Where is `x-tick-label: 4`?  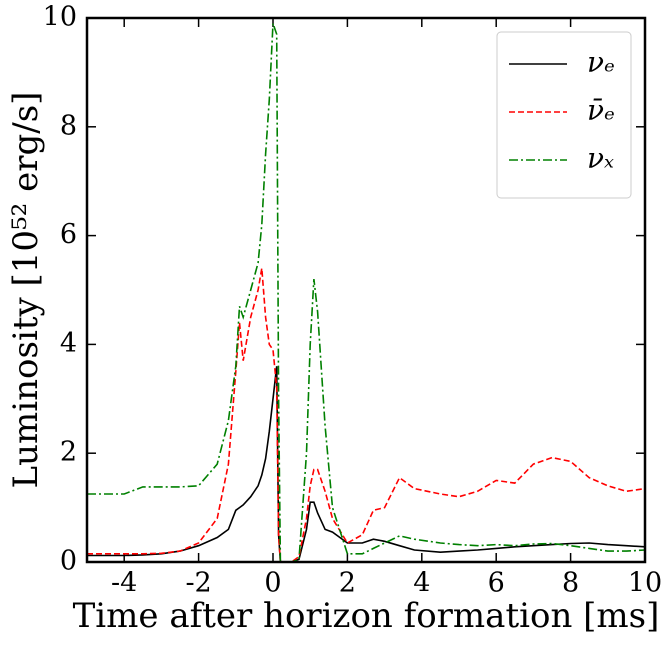 x-tick-label: 4 is located at coordinates (421, 583).